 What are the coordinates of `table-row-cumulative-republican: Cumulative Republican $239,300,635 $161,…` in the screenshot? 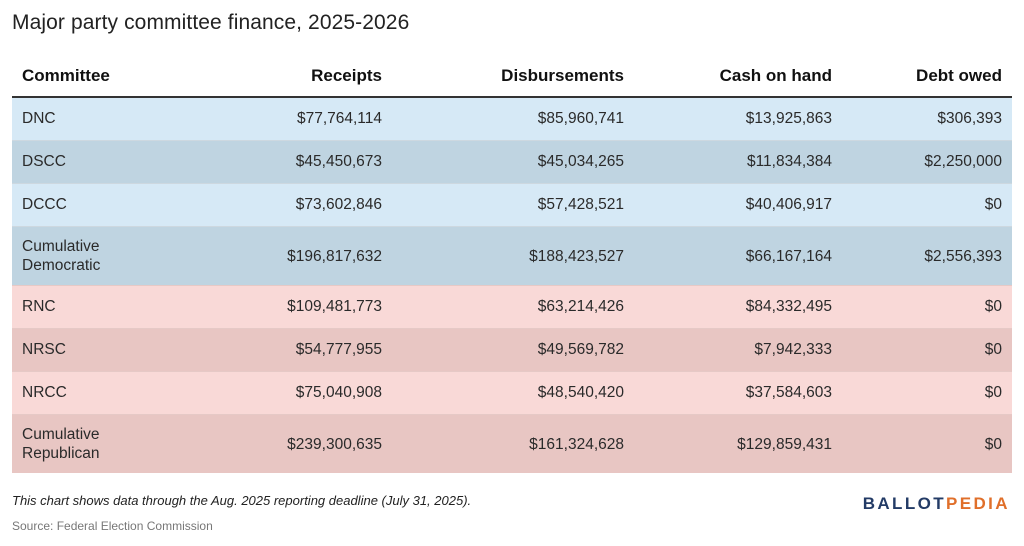 It's located at (512, 443).